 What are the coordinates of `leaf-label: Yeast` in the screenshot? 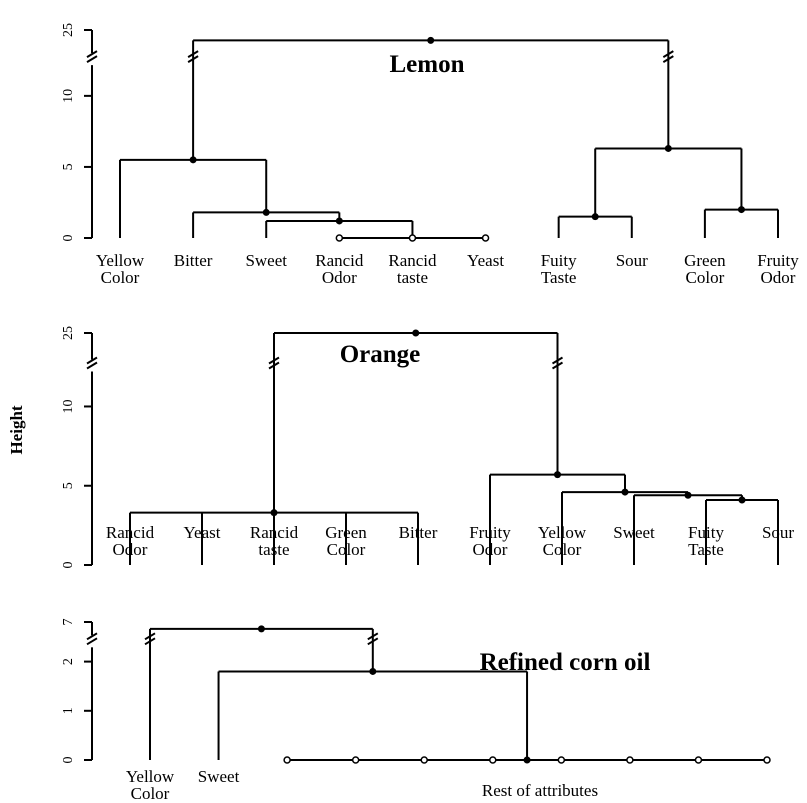 It's located at (485, 260).